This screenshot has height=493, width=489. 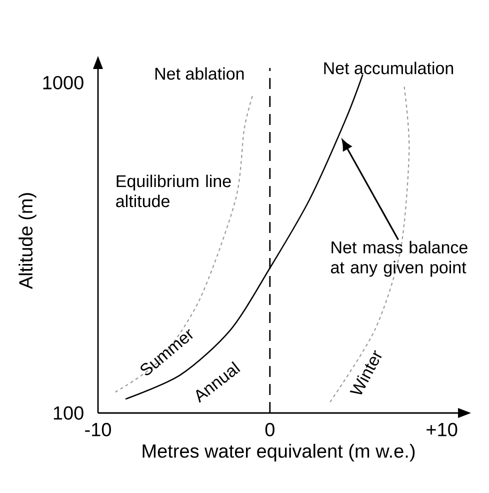 What do you see at coordinates (389, 68) in the screenshot?
I see `annotation: Net accumulation` at bounding box center [389, 68].